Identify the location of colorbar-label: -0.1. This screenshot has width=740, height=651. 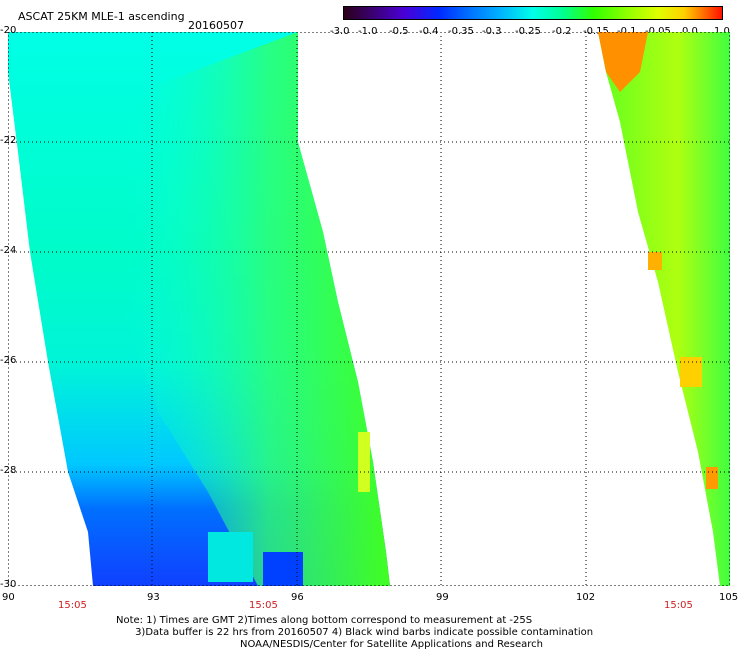
(627, 31).